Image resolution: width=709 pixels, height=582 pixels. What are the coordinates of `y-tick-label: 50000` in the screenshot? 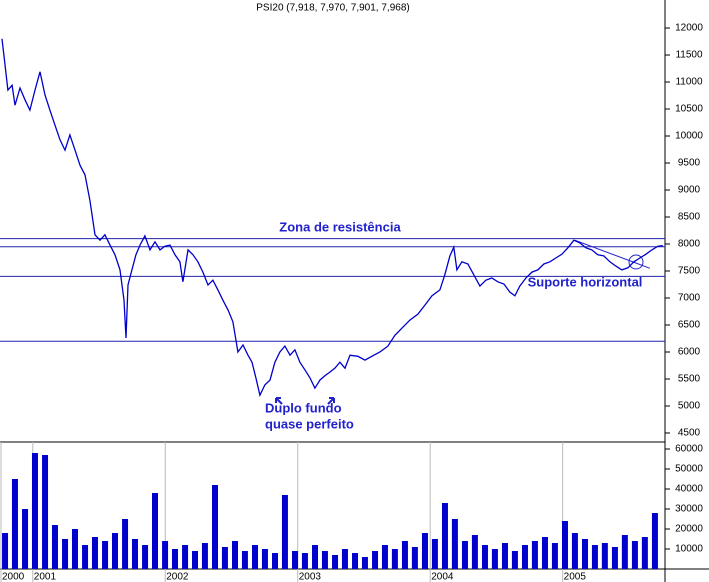 It's located at (689, 469).